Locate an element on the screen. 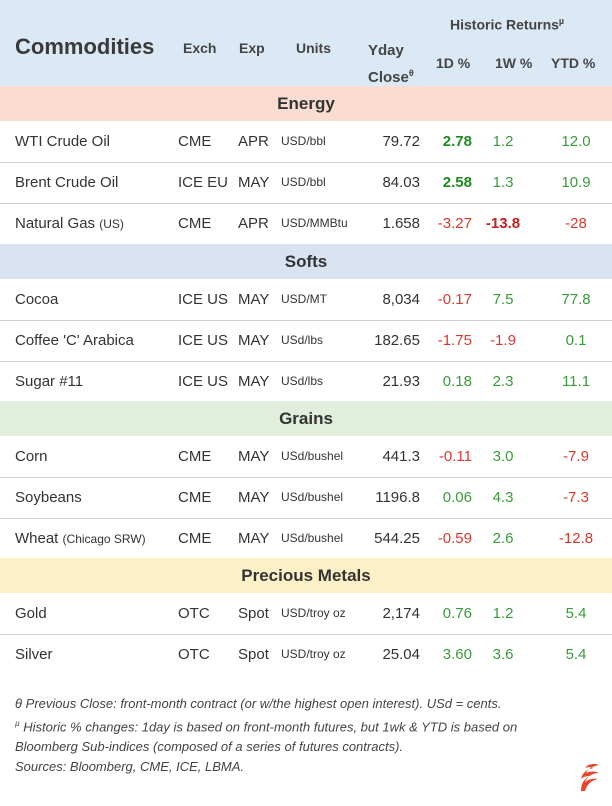 The width and height of the screenshot is (612, 806). commodity-name: Gold is located at coordinates (31, 613).